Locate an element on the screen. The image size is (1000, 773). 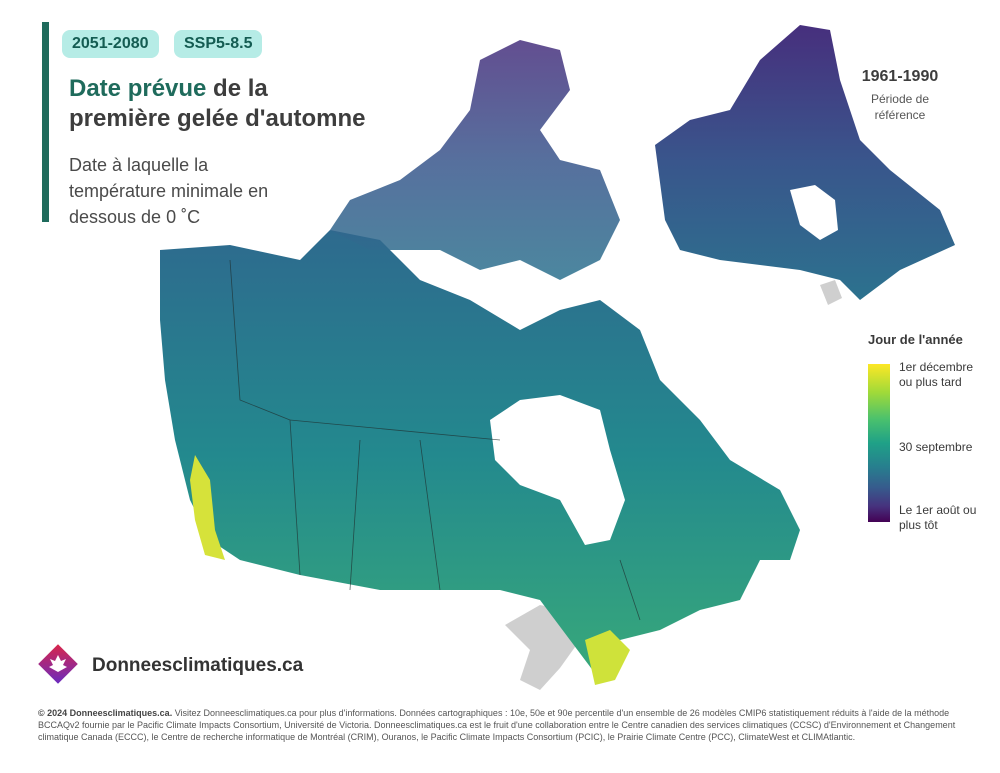
scenario-badge: SSP5-8.5 is located at coordinates (218, 44).